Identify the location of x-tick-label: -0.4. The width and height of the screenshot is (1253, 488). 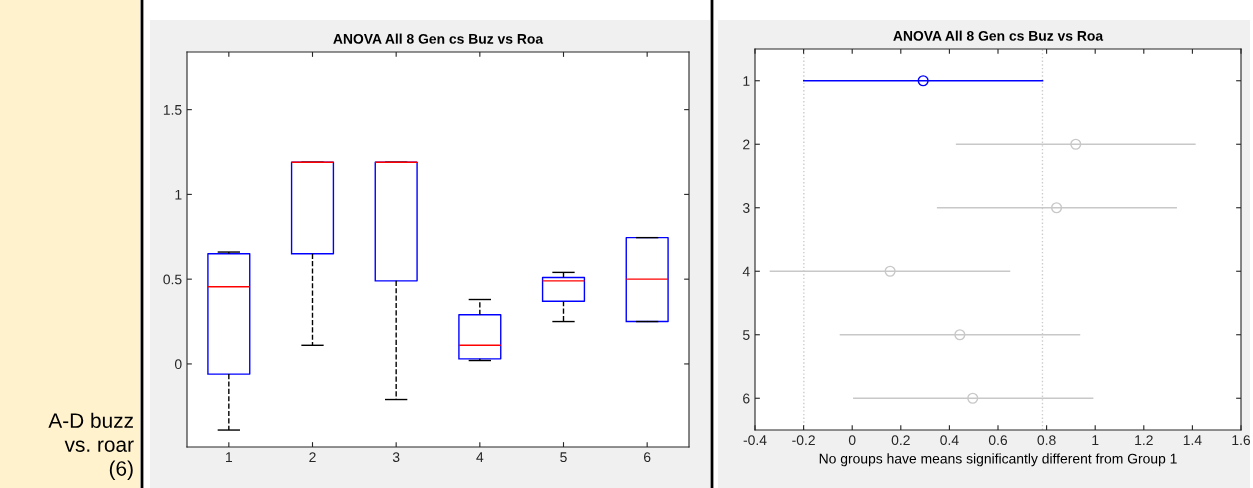
(755, 440).